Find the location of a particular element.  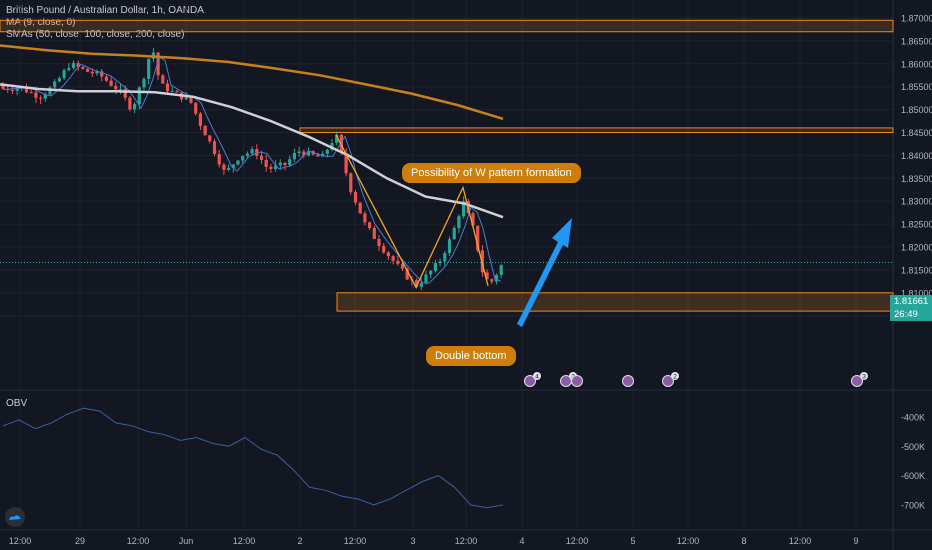

price-tick-label: 1.82500 is located at coordinates (916, 225).